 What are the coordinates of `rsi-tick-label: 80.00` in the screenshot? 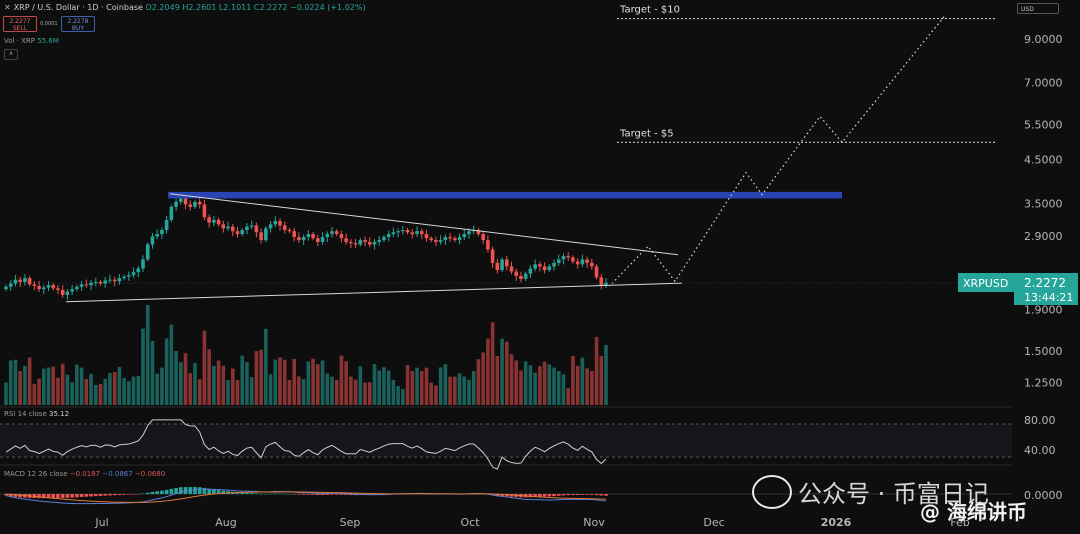 It's located at (1040, 420).